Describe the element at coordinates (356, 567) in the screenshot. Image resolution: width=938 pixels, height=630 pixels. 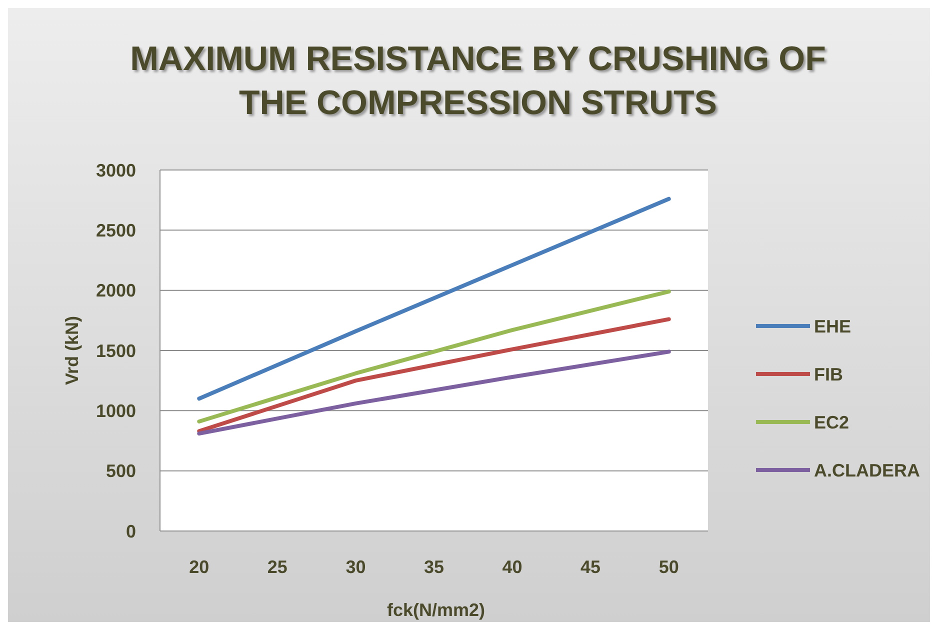
I see `x-tick-label: 30` at that location.